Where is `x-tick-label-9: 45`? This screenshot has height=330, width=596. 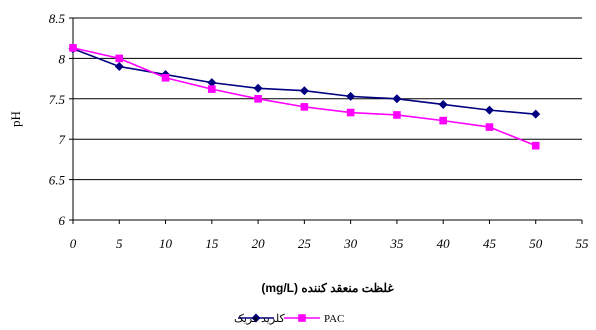
x-tick-label-9: 45 is located at coordinates (490, 243).